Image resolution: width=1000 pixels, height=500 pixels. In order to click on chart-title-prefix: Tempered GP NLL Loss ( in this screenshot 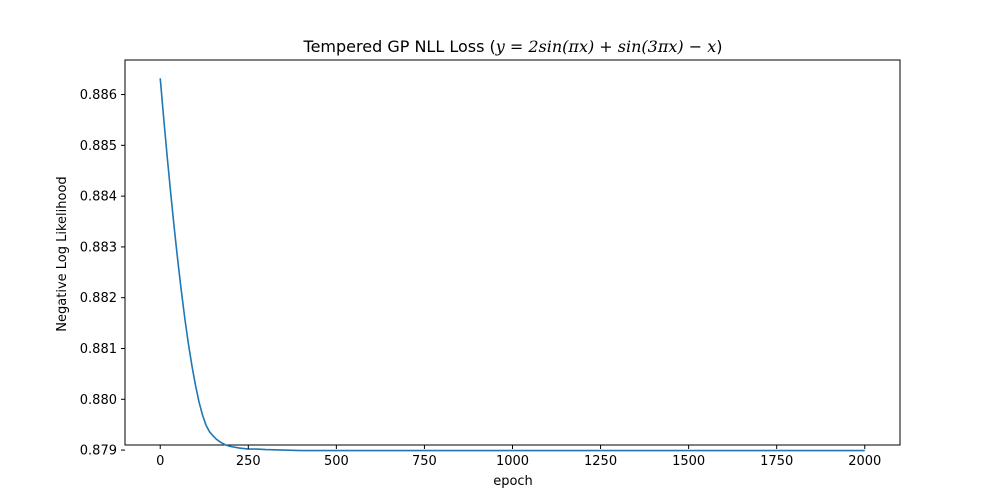, I will do `click(399, 46)`.